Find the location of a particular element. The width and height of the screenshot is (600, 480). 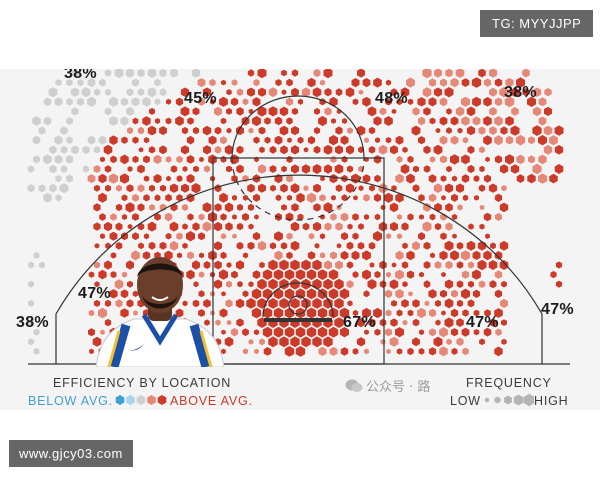

jersey-collar is located at coordinates (160, 329).